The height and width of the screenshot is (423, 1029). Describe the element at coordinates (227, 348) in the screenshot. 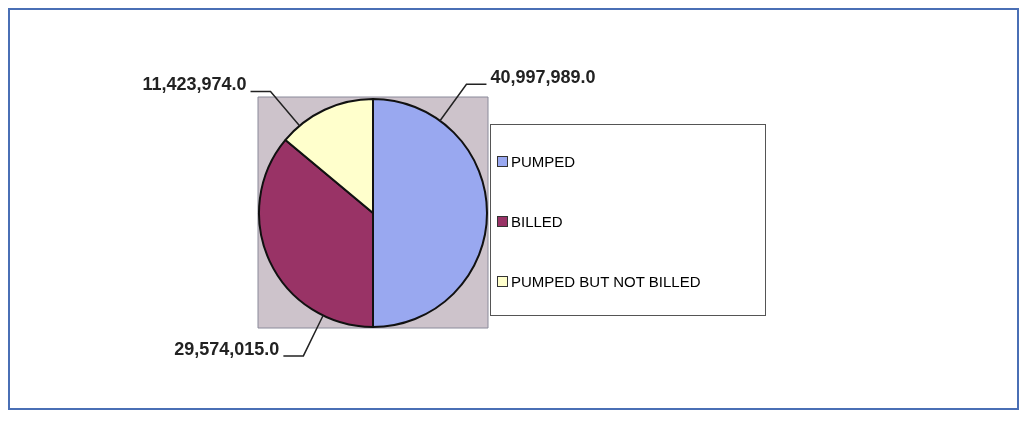

I see `data-label: 29,574,015.0` at that location.